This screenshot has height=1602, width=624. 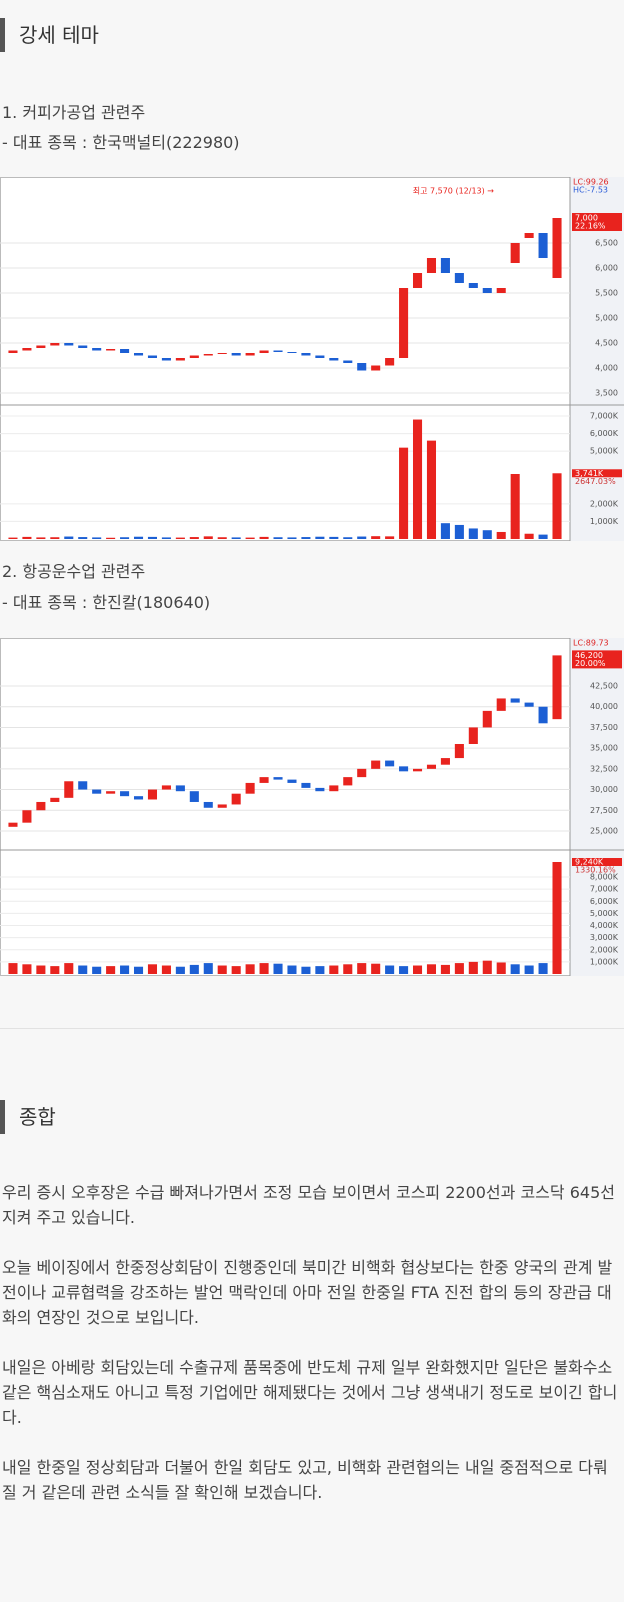 I want to click on stock-line: - 대표 종목 : 한진칼(180640), so click(x=106, y=602).